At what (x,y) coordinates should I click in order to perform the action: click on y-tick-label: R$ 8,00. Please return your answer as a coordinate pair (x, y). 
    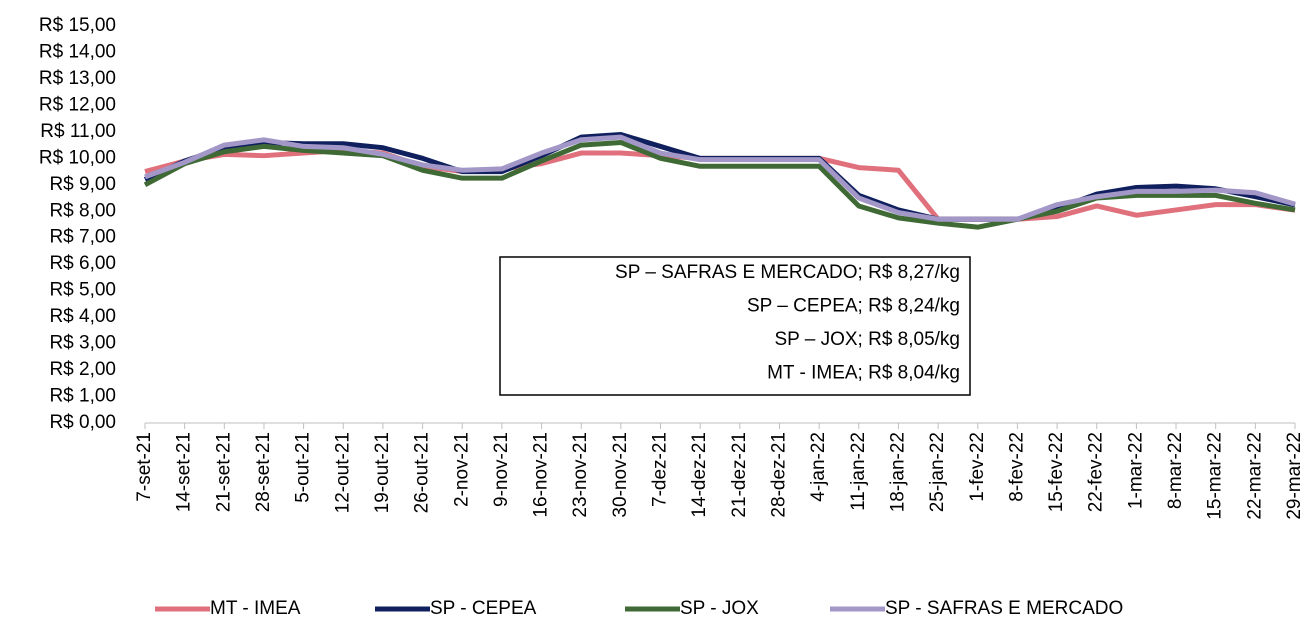
    Looking at the image, I should click on (82, 210).